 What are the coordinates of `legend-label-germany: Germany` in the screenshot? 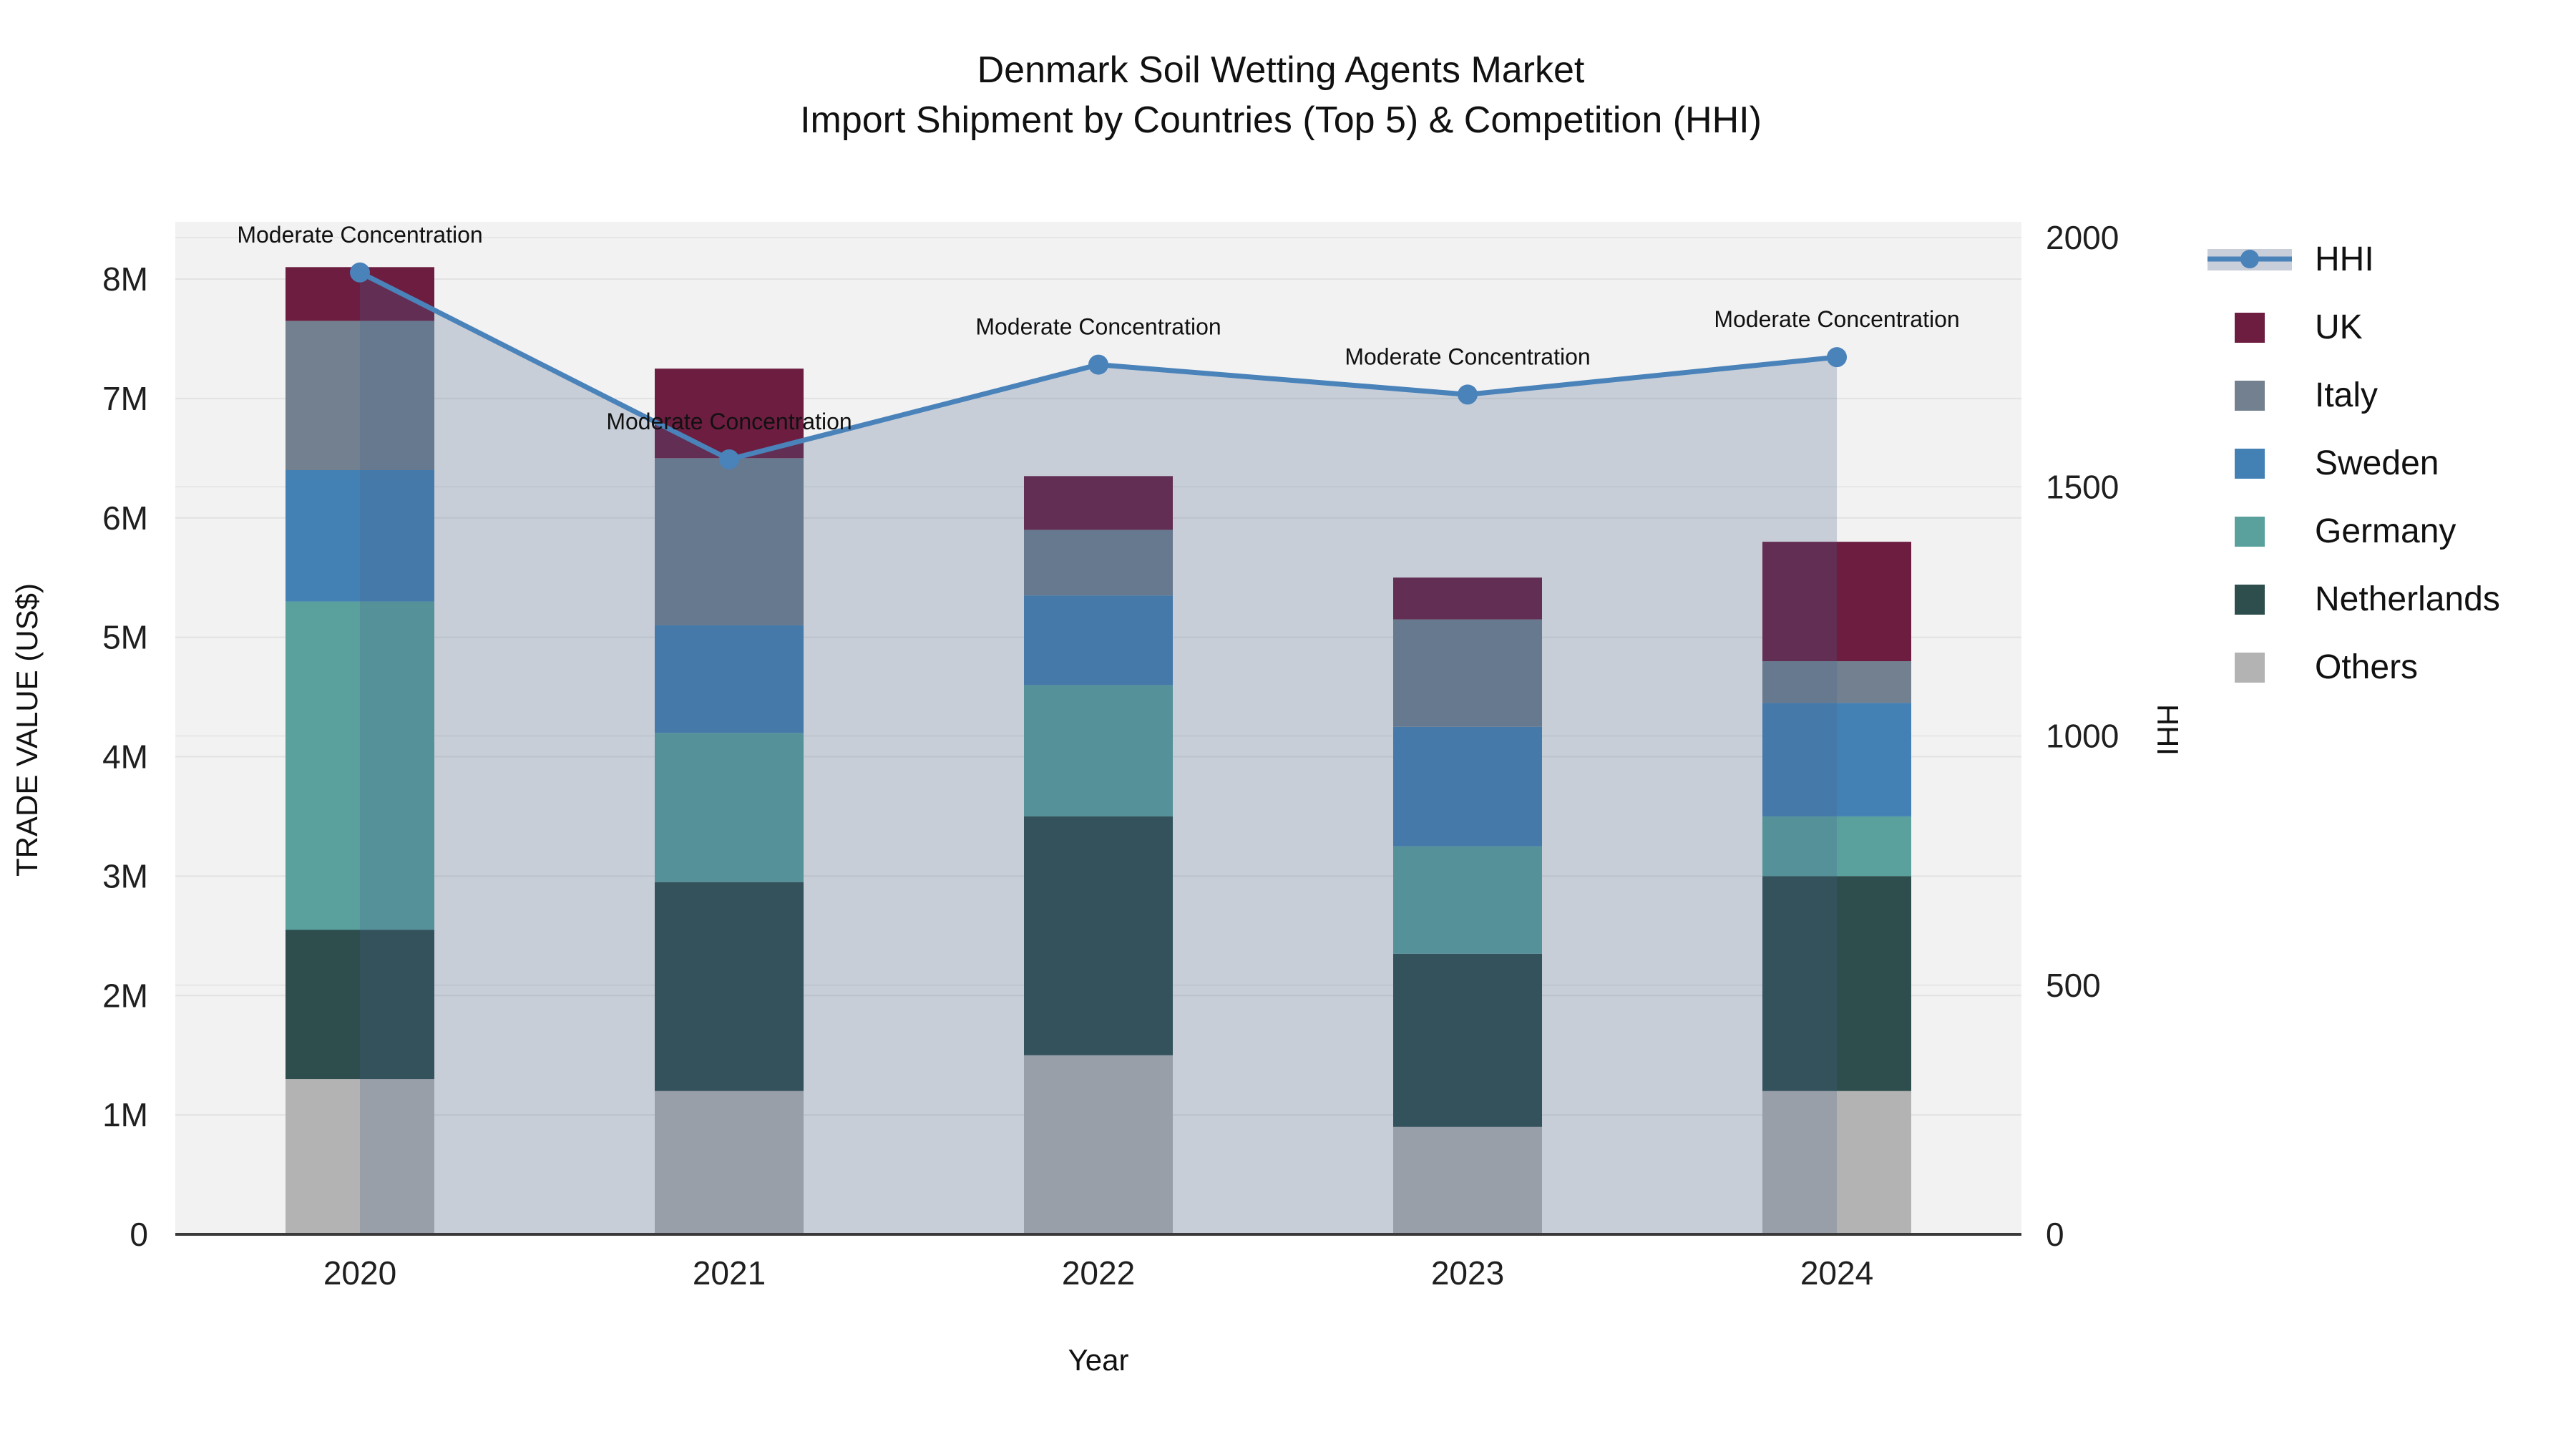 It's located at (2385, 531).